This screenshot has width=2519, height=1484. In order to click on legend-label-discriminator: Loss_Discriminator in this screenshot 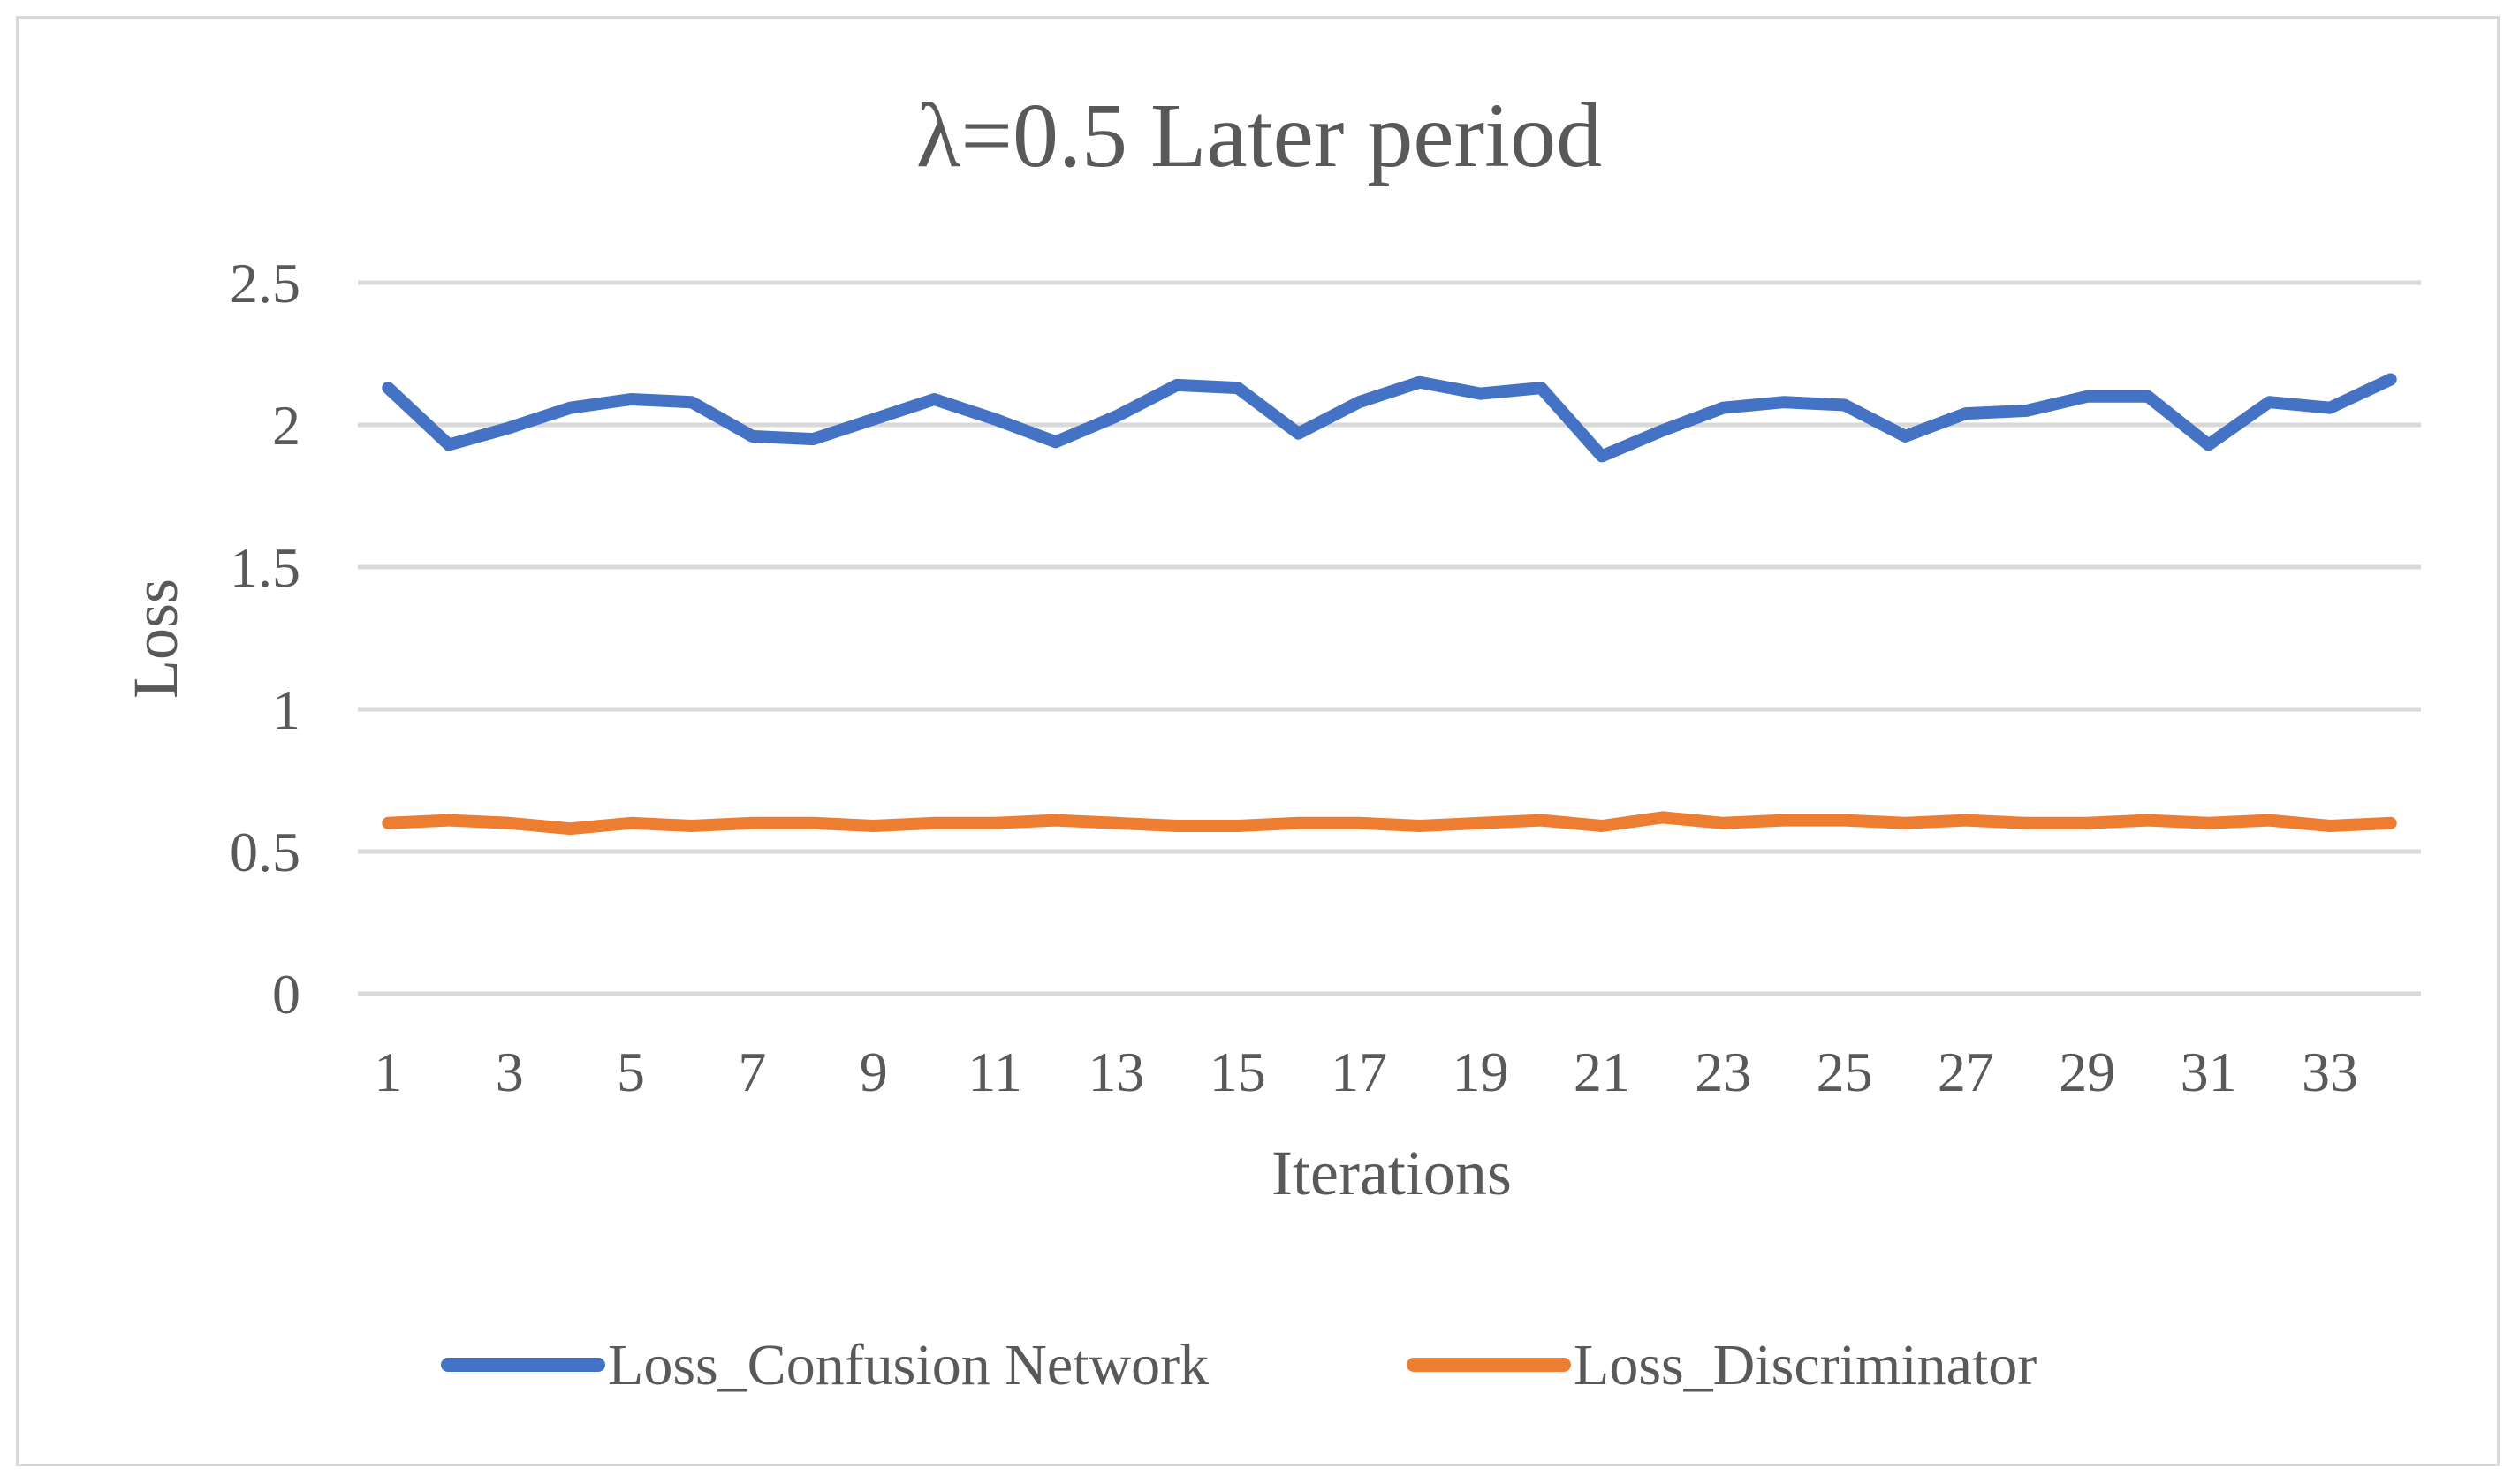, I will do `click(1805, 1365)`.